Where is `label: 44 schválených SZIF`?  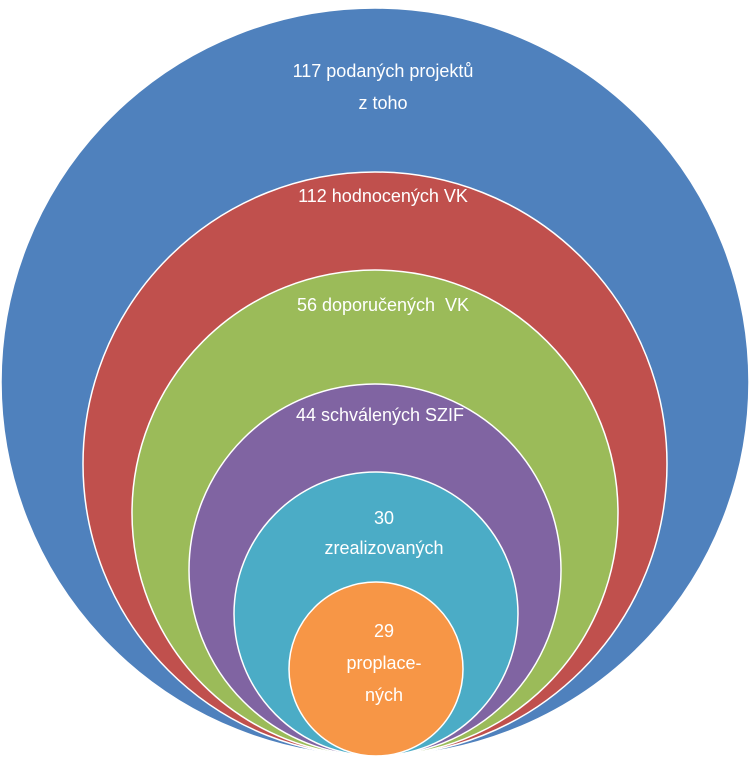
label: 44 schválených SZIF is located at coordinates (380, 415).